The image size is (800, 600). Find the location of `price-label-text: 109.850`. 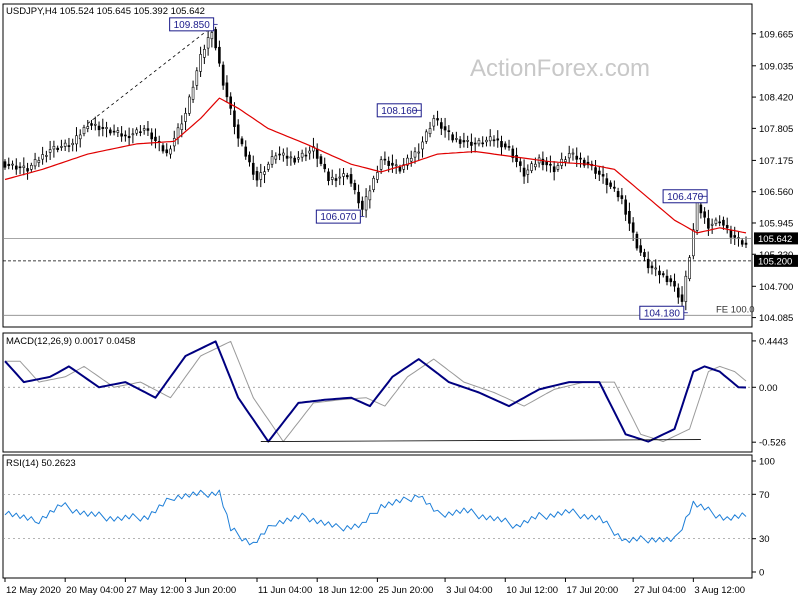

price-label-text: 109.850 is located at coordinates (192, 25).